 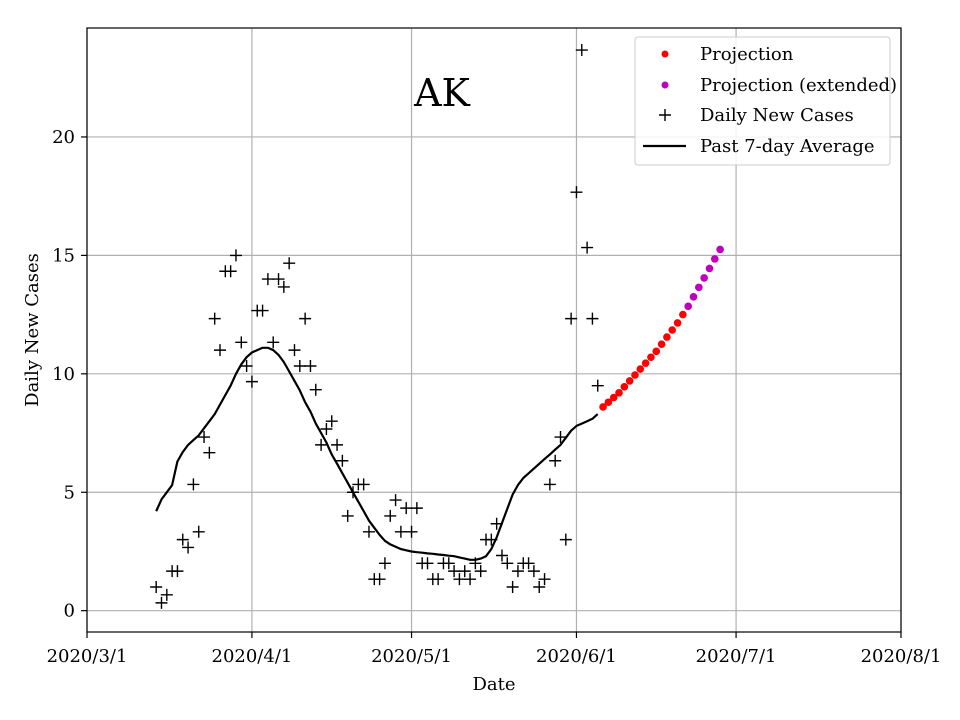 What do you see at coordinates (69, 492) in the screenshot?
I see `y-tick-label: 5` at bounding box center [69, 492].